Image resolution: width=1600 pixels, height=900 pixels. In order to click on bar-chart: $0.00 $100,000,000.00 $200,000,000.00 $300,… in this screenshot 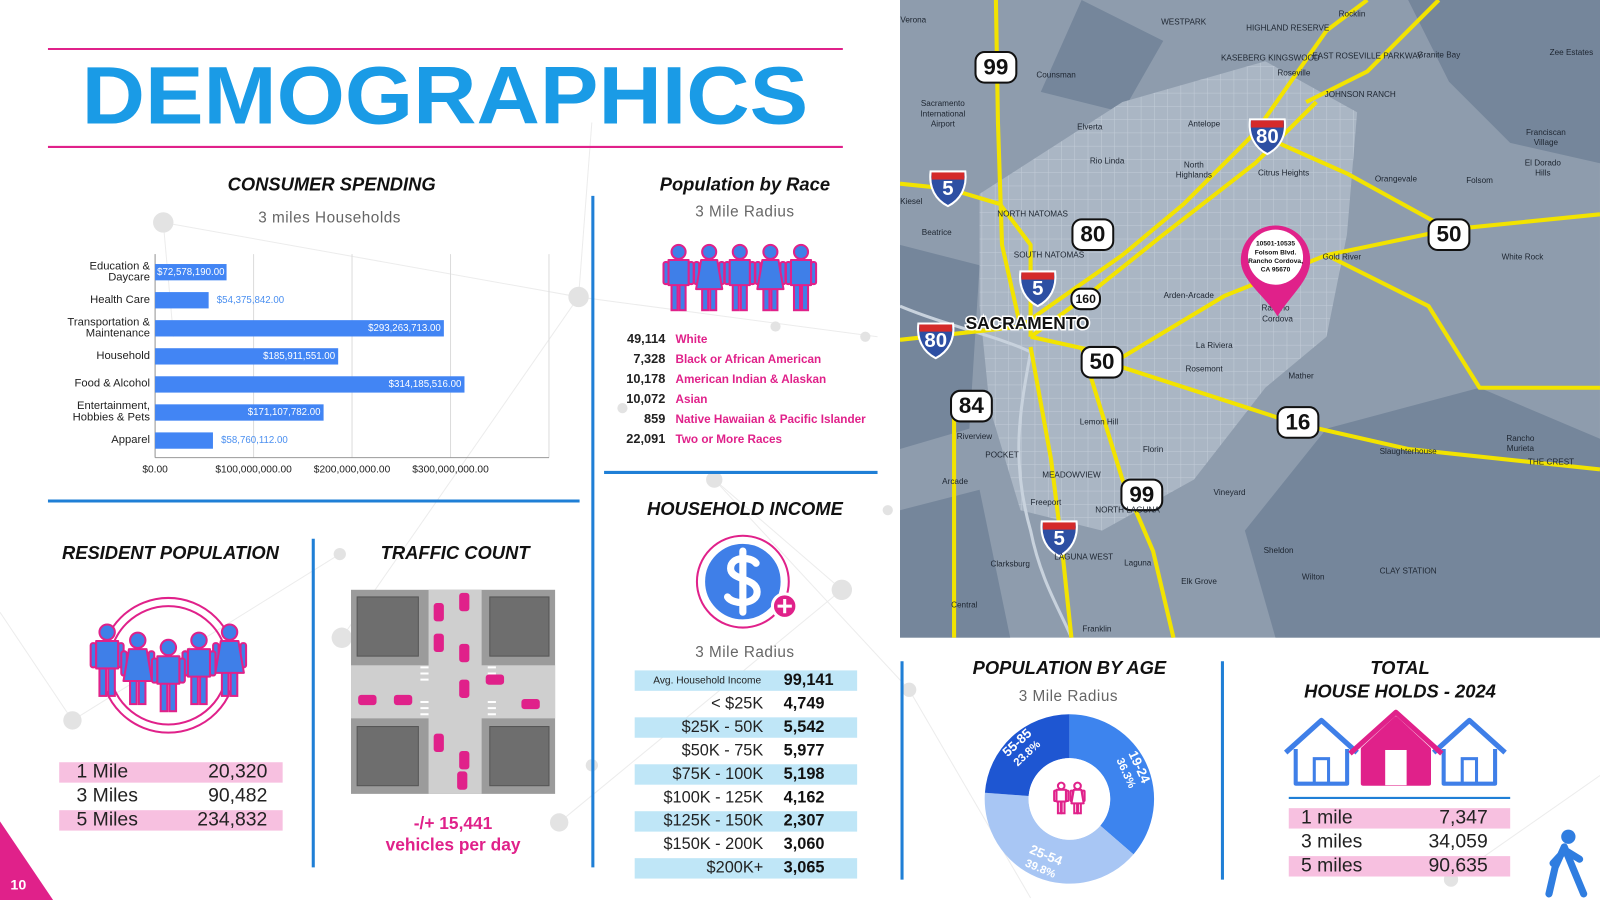, I will do `click(346, 365)`.